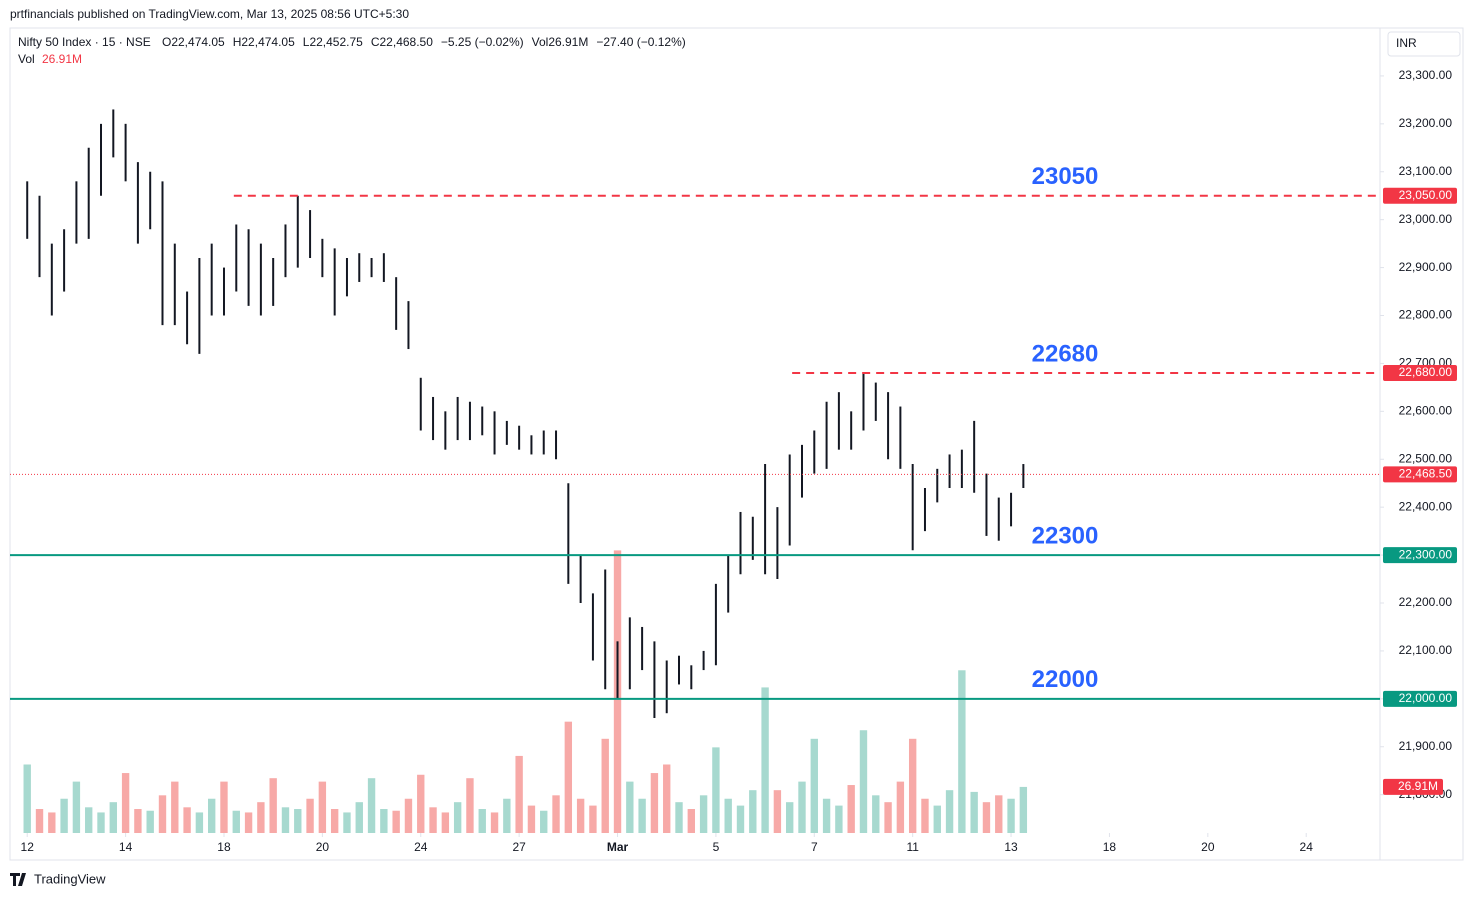 The width and height of the screenshot is (1473, 901). What do you see at coordinates (26, 59) in the screenshot?
I see `volume-title: Vol` at bounding box center [26, 59].